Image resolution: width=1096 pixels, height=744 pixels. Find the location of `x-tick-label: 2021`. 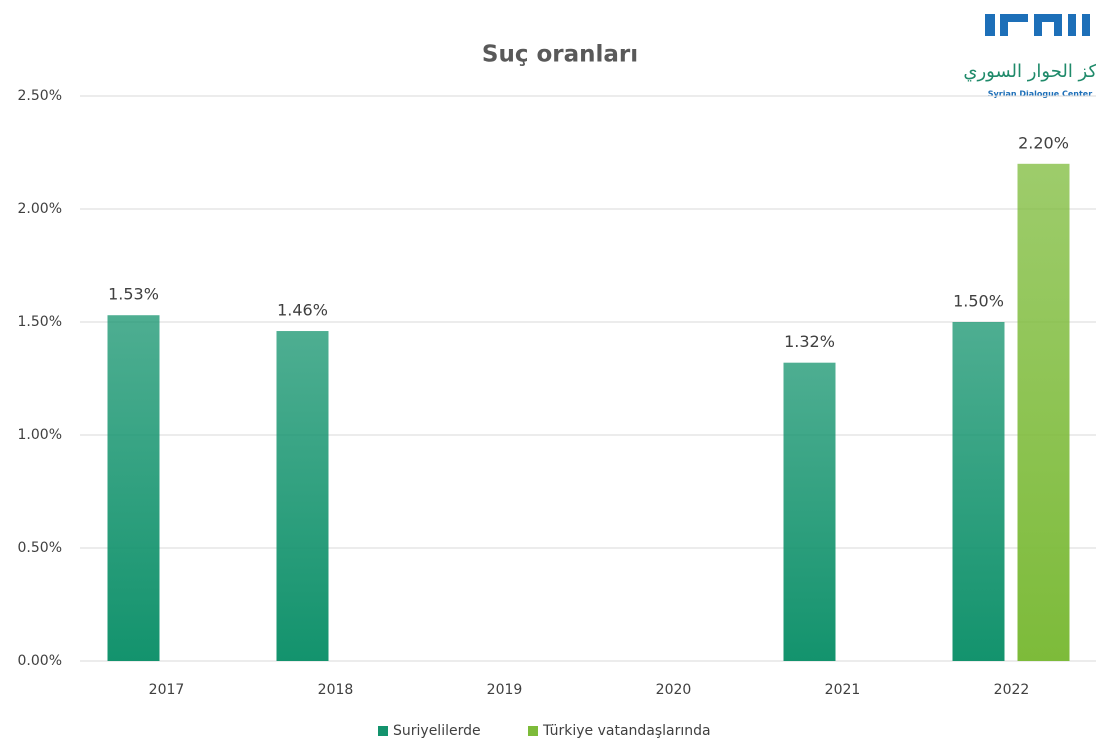

x-tick-label: 2021 is located at coordinates (843, 690).